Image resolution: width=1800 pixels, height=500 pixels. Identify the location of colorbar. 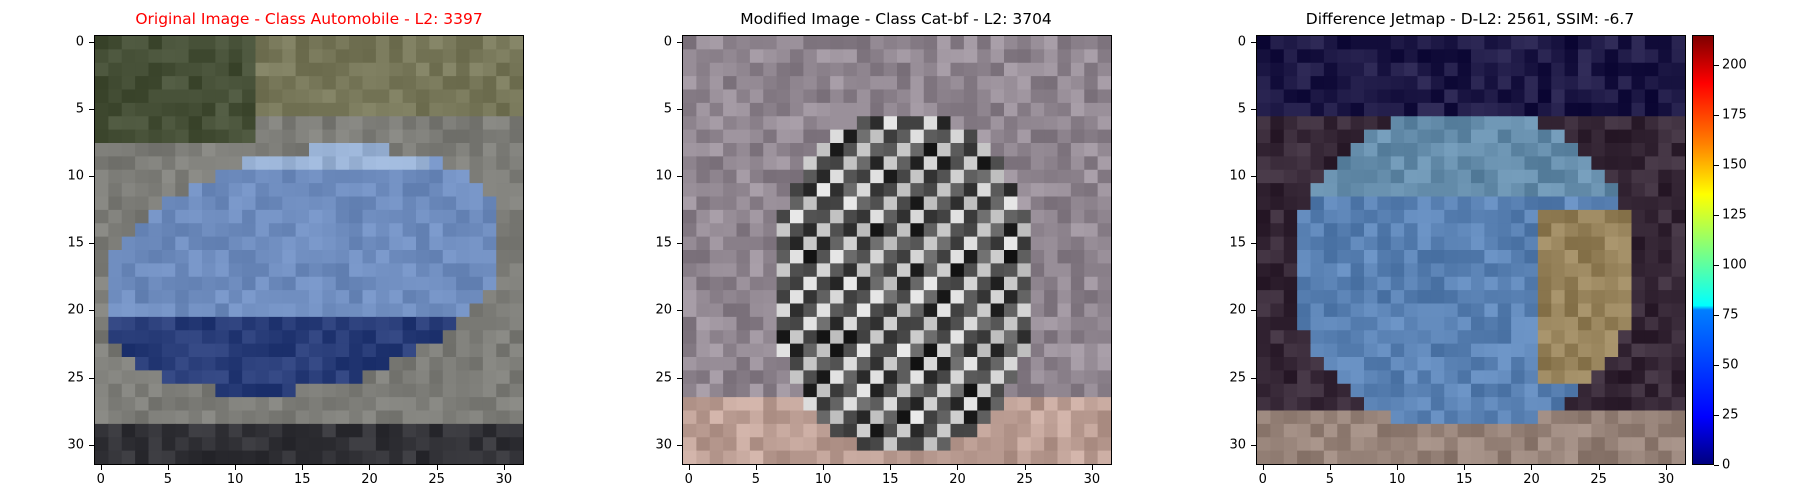
(1703, 250).